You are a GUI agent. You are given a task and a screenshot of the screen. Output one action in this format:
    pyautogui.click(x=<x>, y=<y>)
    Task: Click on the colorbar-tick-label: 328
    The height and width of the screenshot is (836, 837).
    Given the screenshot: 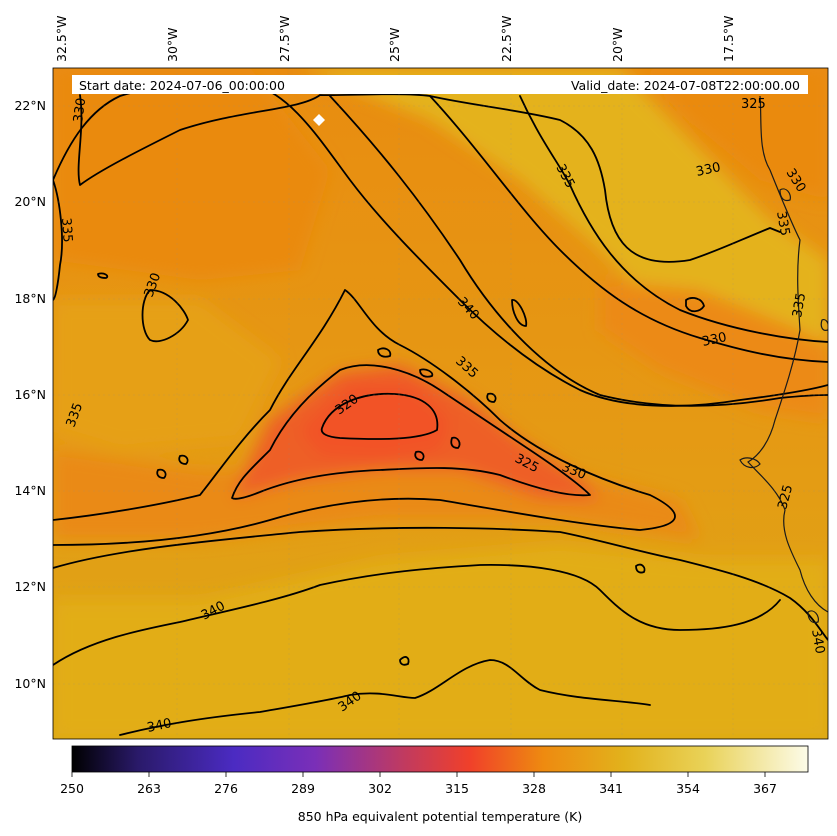 What is the action you would take?
    pyautogui.click(x=534, y=788)
    